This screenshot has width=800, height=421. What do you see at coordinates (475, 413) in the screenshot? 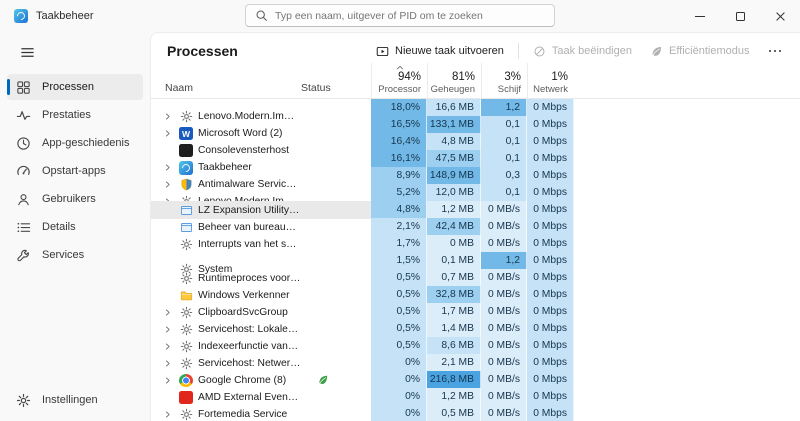
I see `process-row: Fortemedia Service 0% 0,5 MB 0 MB/s 0 Mbps` at bounding box center [475, 413].